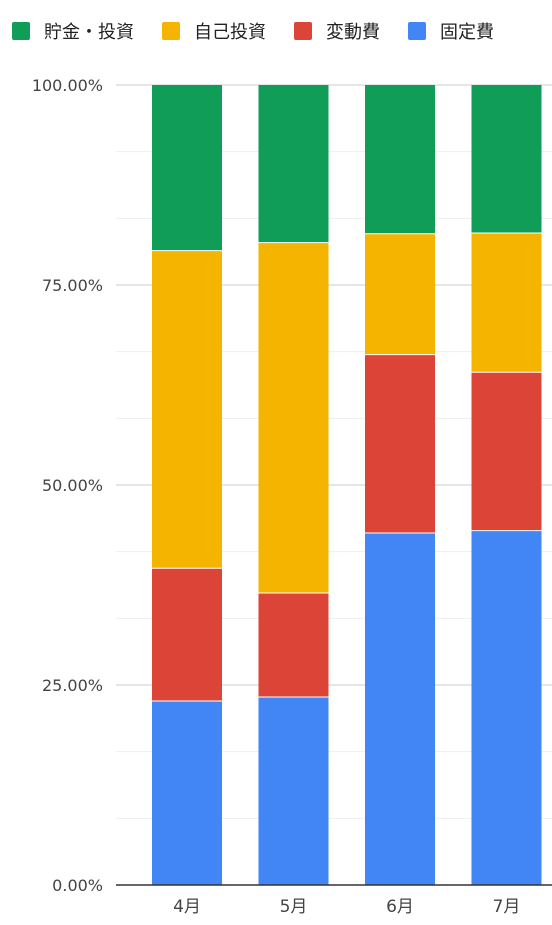 This screenshot has height=925, width=552. What do you see at coordinates (72, 285) in the screenshot?
I see `y-tick-label: 75.00%` at bounding box center [72, 285].